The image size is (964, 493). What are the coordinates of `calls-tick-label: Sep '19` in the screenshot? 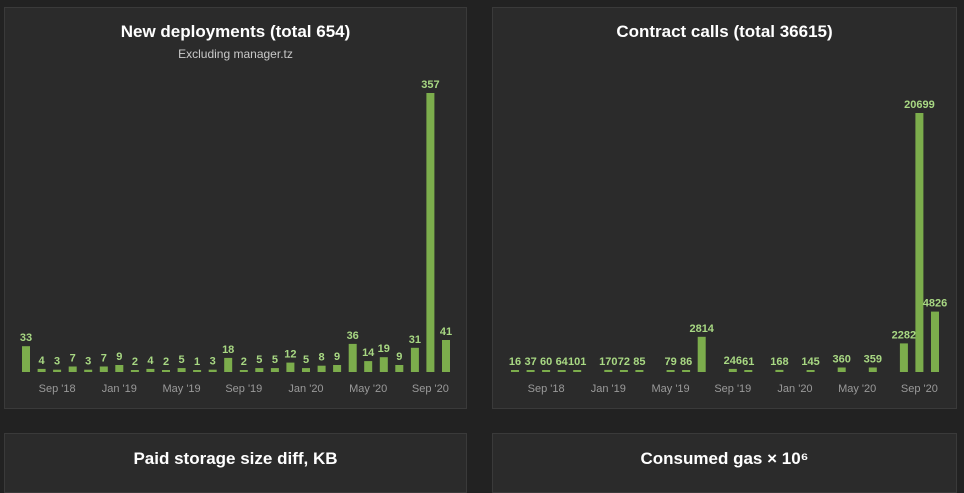 It's located at (732, 389).